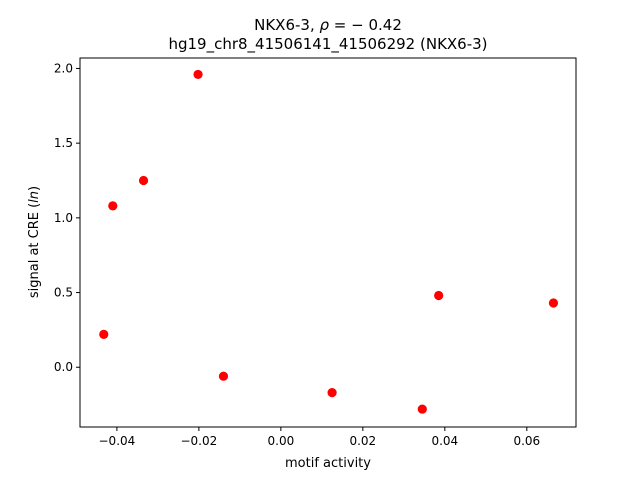  Describe the element at coordinates (444, 441) in the screenshot. I see `x-tick-label: 0.04` at that location.